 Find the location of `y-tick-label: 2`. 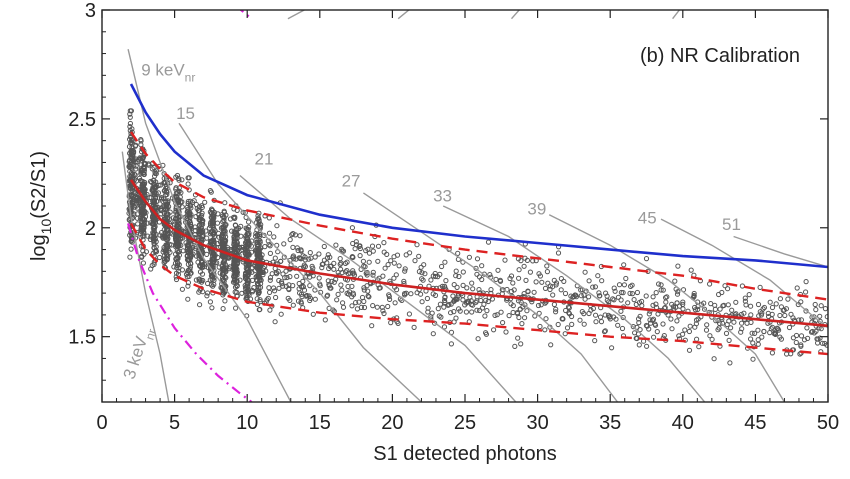

y-tick-label: 2 is located at coordinates (90, 229).